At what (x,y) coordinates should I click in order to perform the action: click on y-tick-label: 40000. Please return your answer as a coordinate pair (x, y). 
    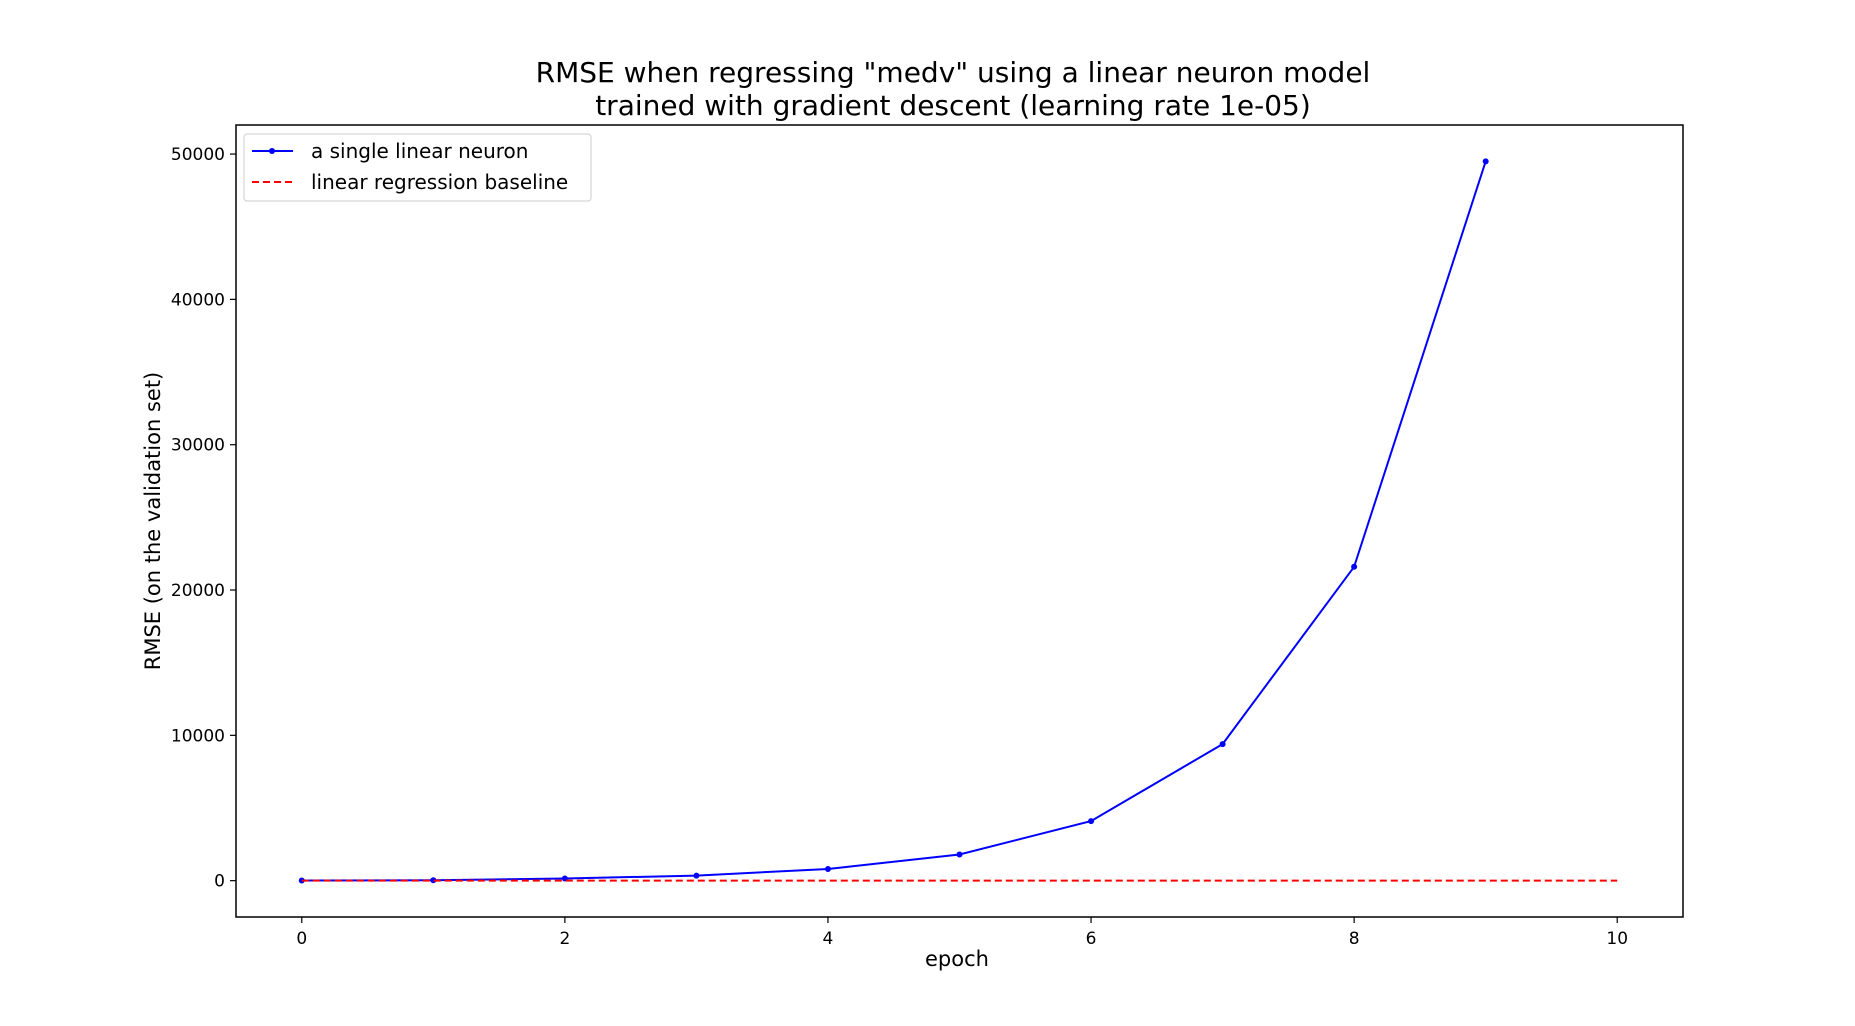
    Looking at the image, I should click on (198, 300).